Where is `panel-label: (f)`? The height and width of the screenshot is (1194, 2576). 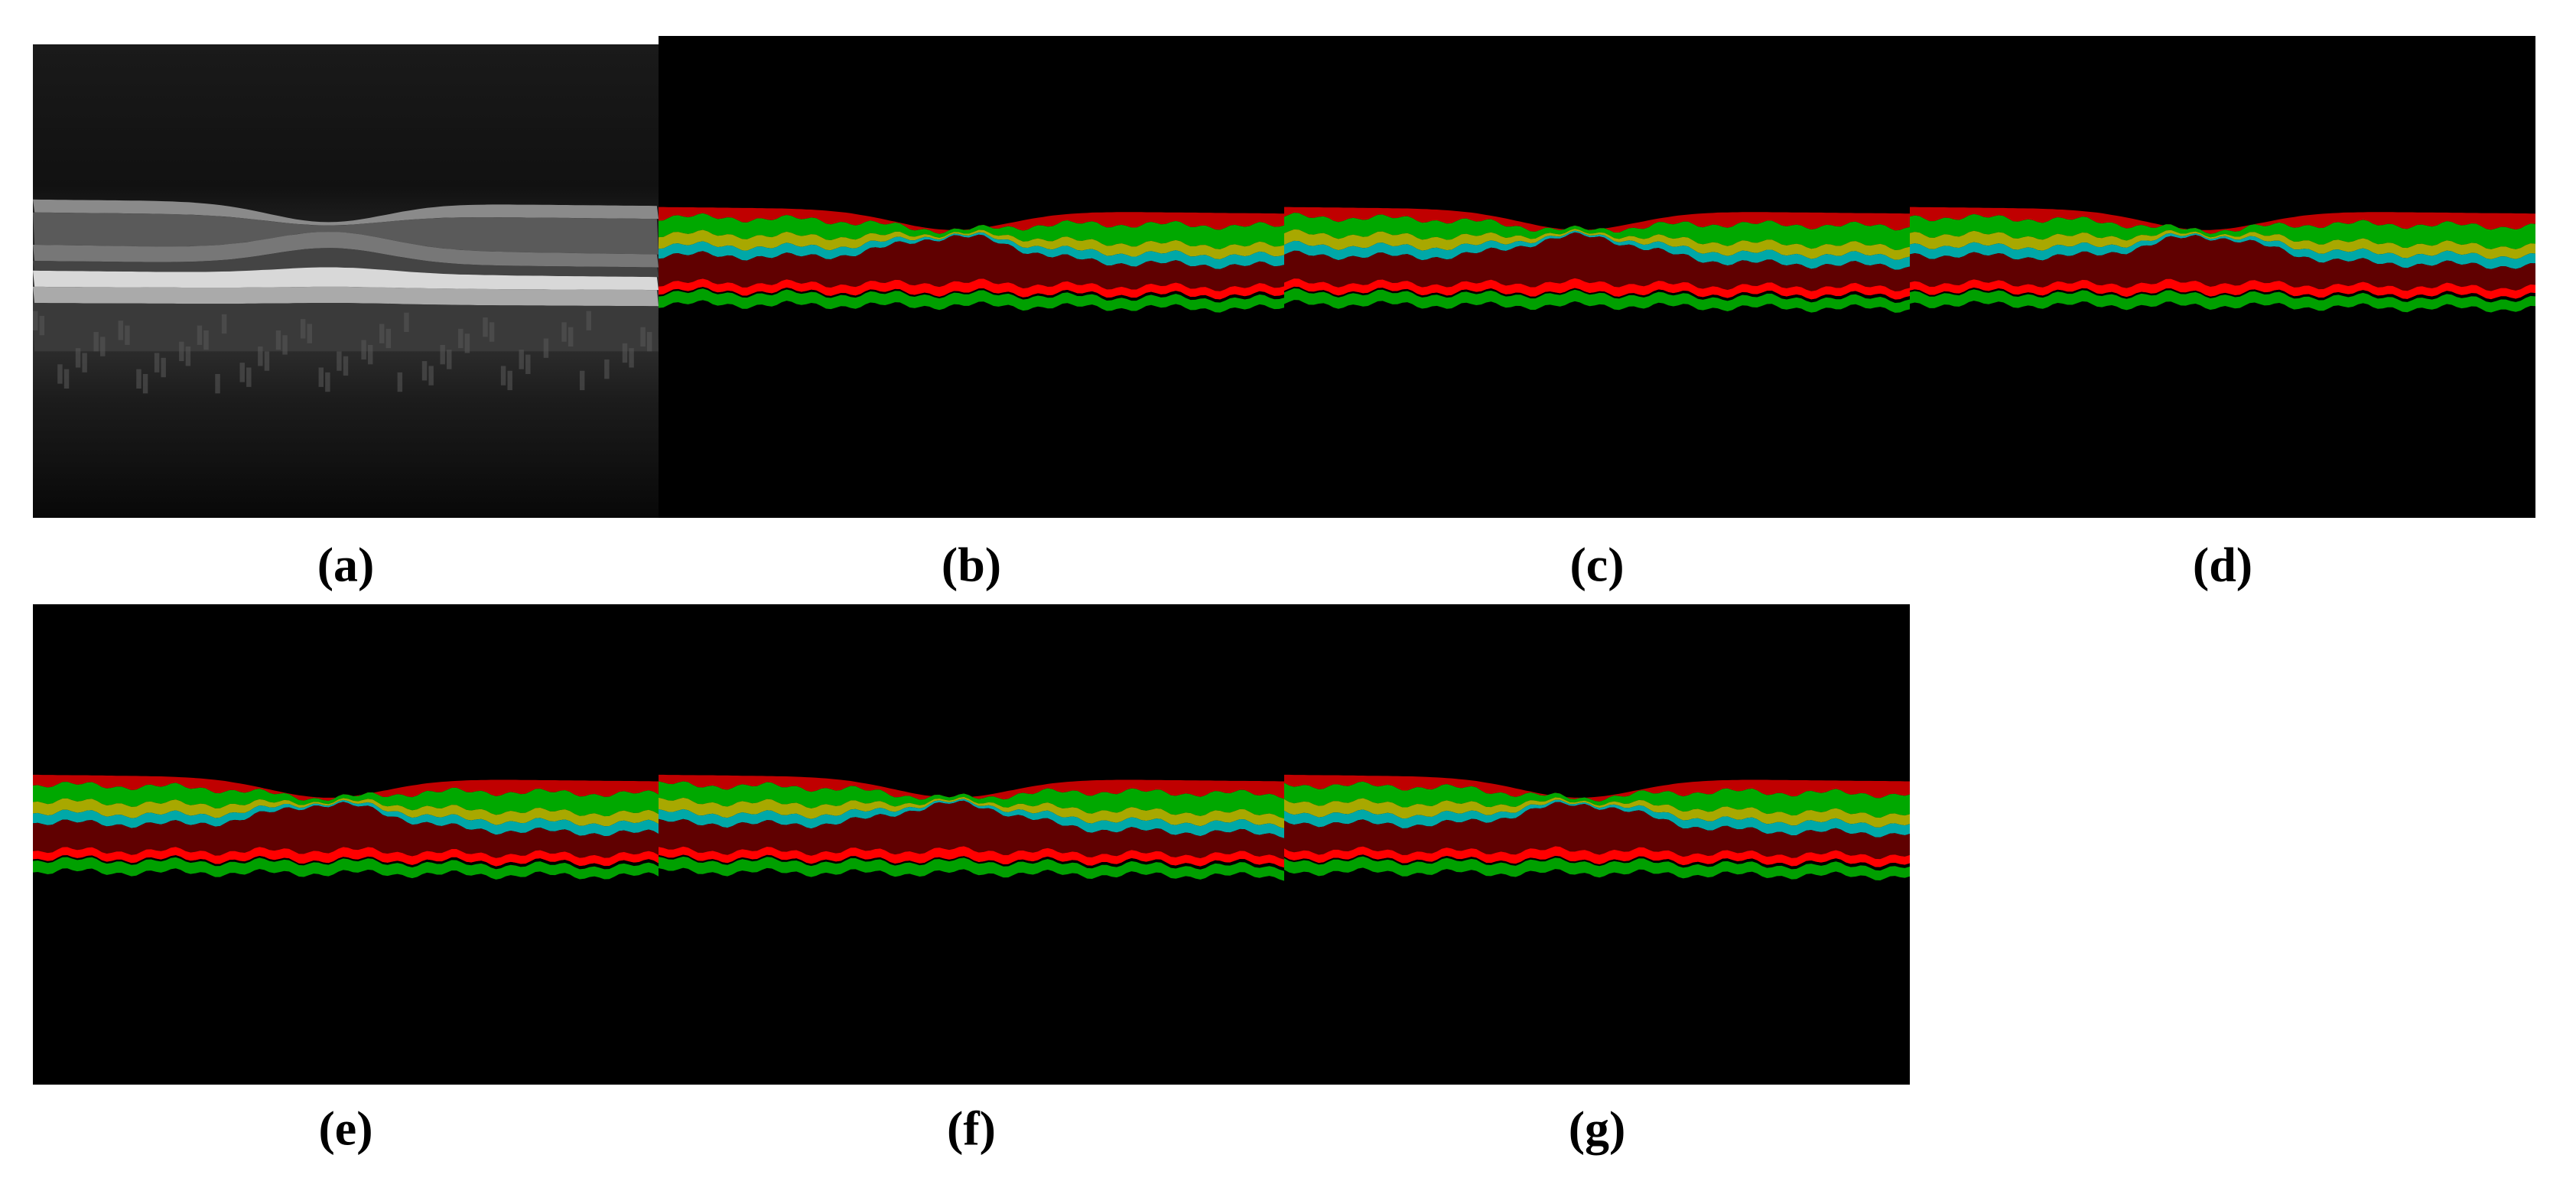 panel-label: (f) is located at coordinates (971, 1128).